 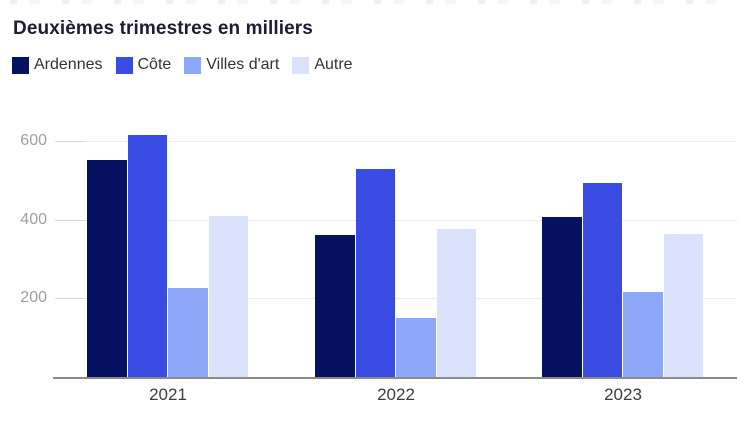 I want to click on legend-item-c-te: Côte, so click(x=143, y=65).